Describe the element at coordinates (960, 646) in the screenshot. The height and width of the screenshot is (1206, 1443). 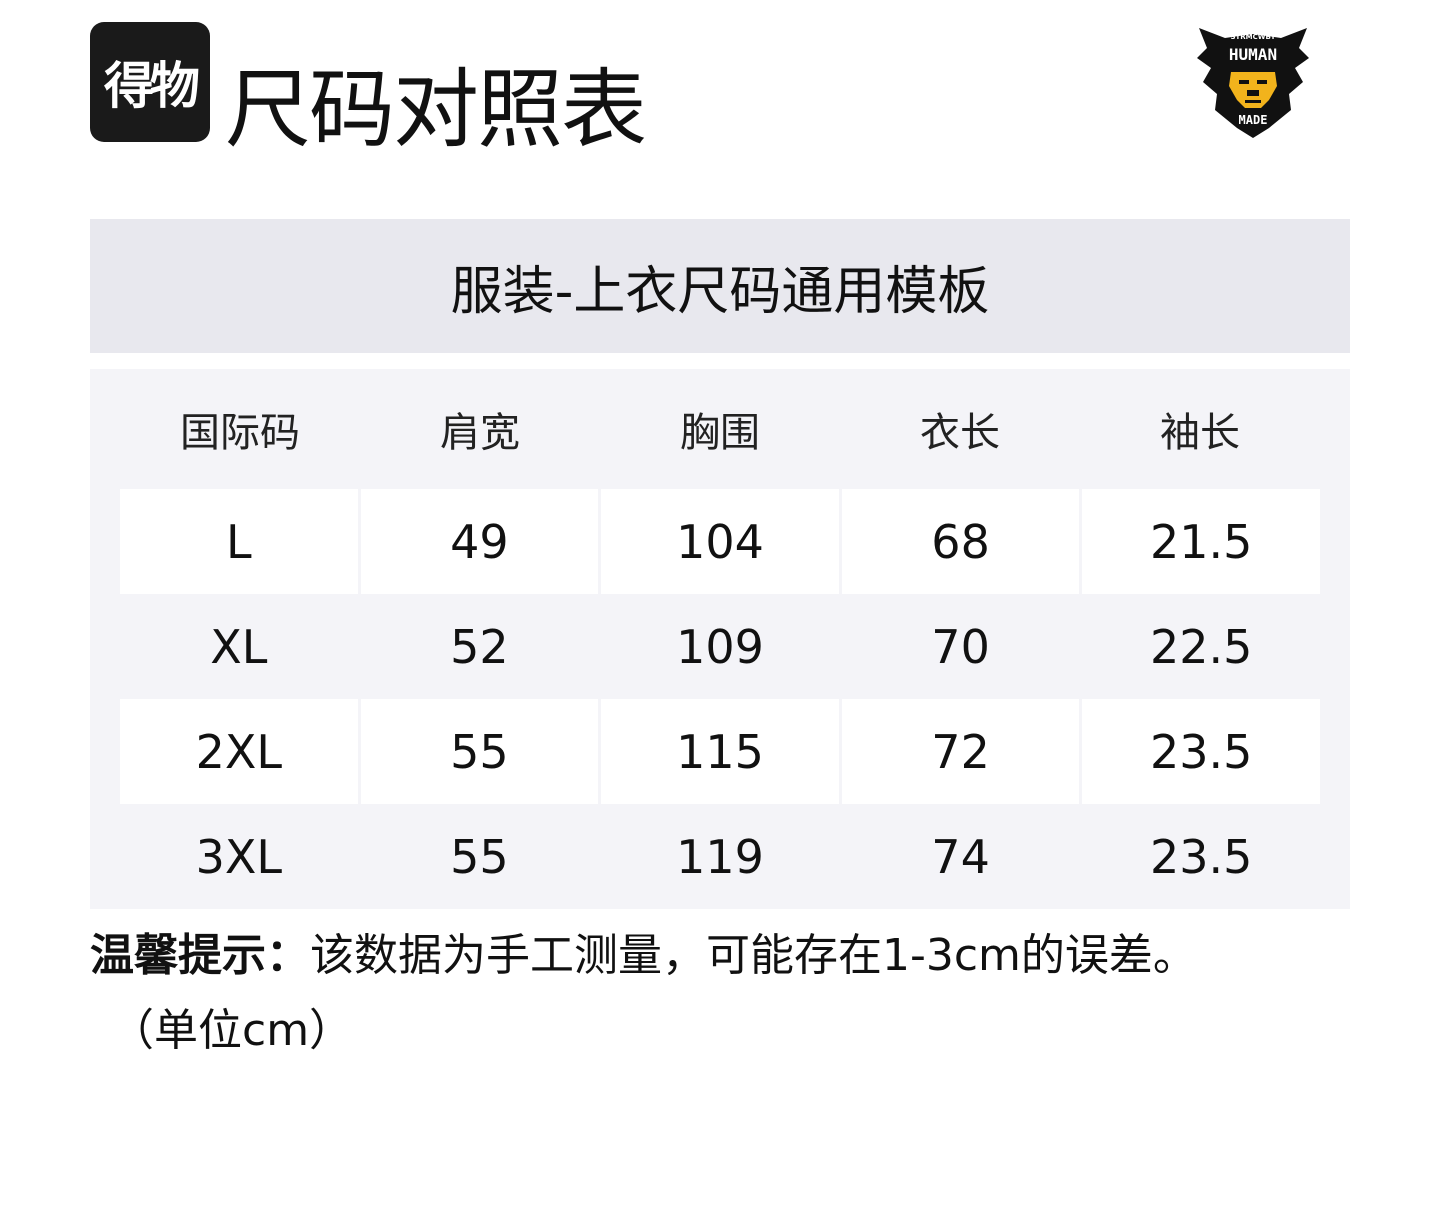
I see `table-cell: 70` at that location.